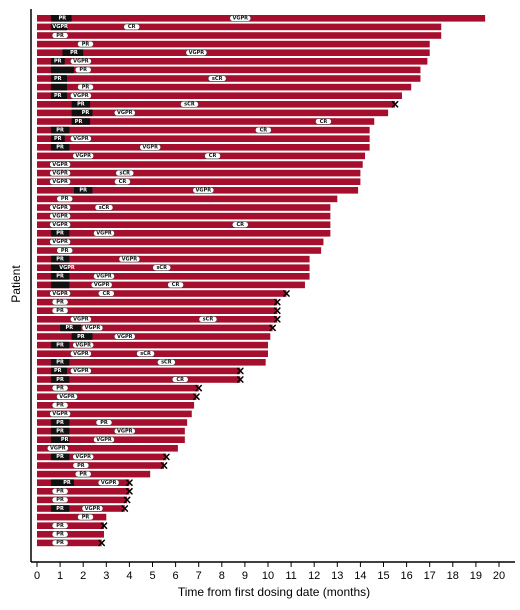 Image resolution: width=520 pixels, height=610 pixels. What do you see at coordinates (176, 576) in the screenshot?
I see `x-tick-label: 6` at bounding box center [176, 576].